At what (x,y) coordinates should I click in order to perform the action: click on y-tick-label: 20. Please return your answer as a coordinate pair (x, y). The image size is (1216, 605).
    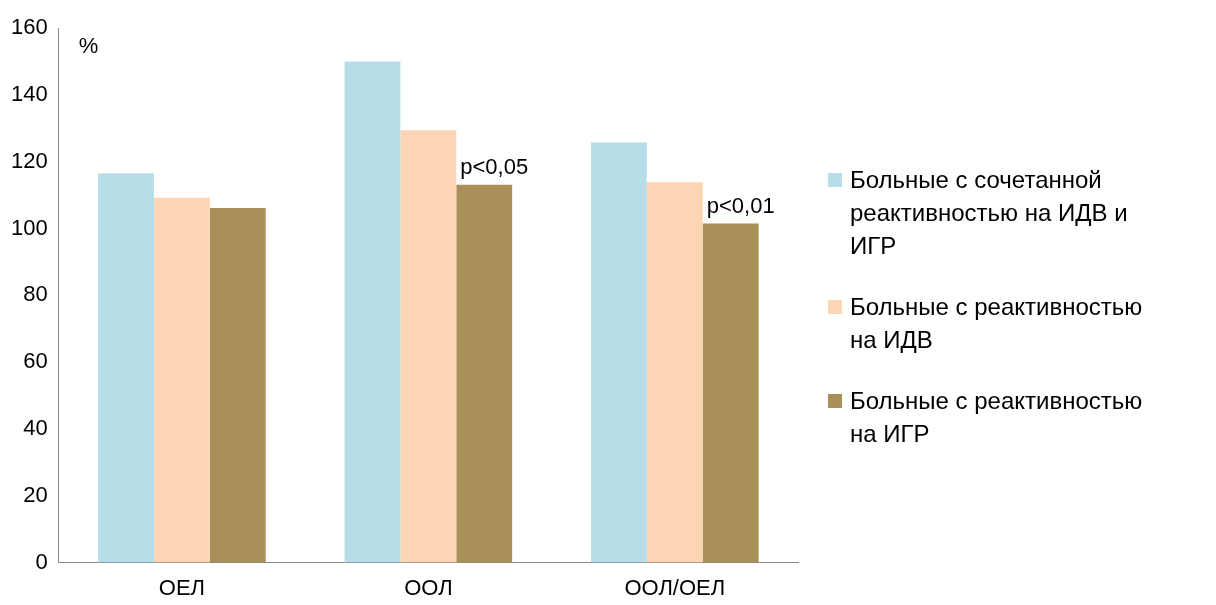
    Looking at the image, I should click on (35, 494).